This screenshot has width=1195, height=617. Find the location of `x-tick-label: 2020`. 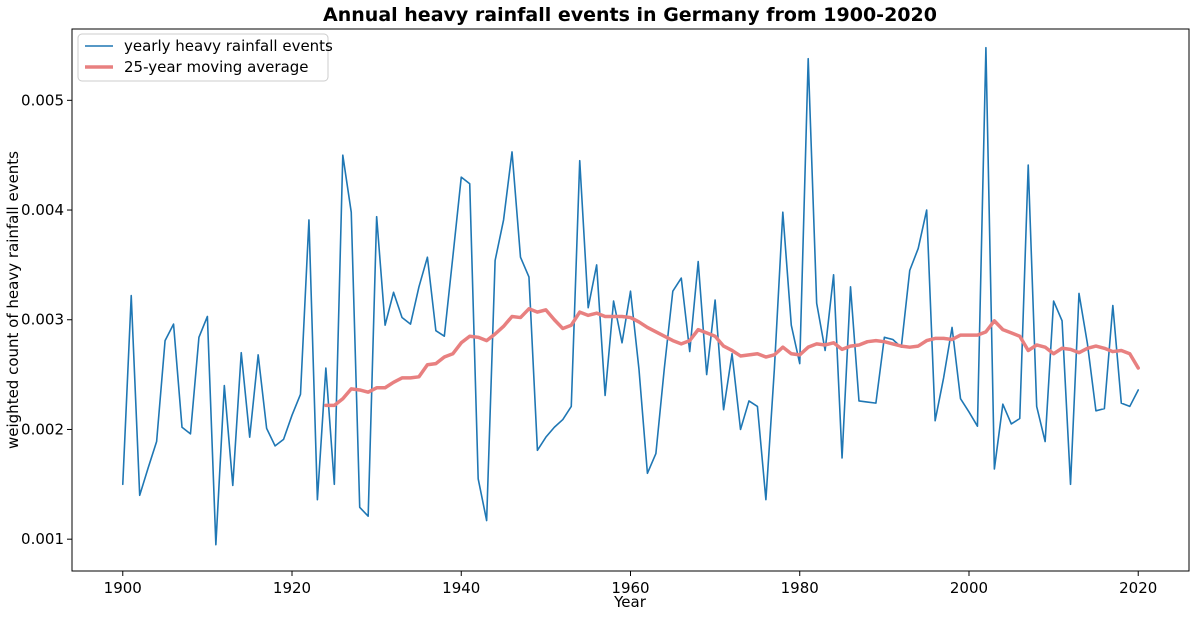

x-tick-label: 2020 is located at coordinates (1138, 588).